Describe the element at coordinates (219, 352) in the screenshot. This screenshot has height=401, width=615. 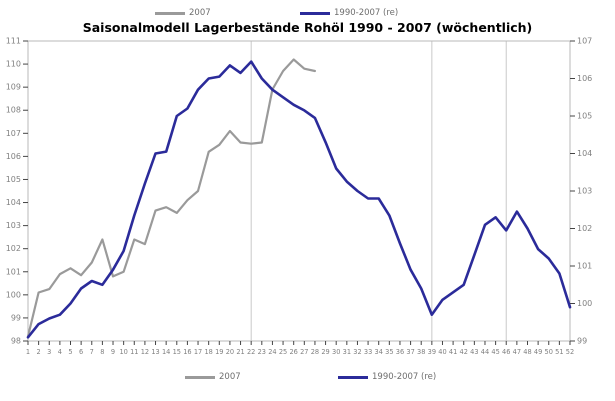
I see `x-axis-tick-label: 19` at that location.